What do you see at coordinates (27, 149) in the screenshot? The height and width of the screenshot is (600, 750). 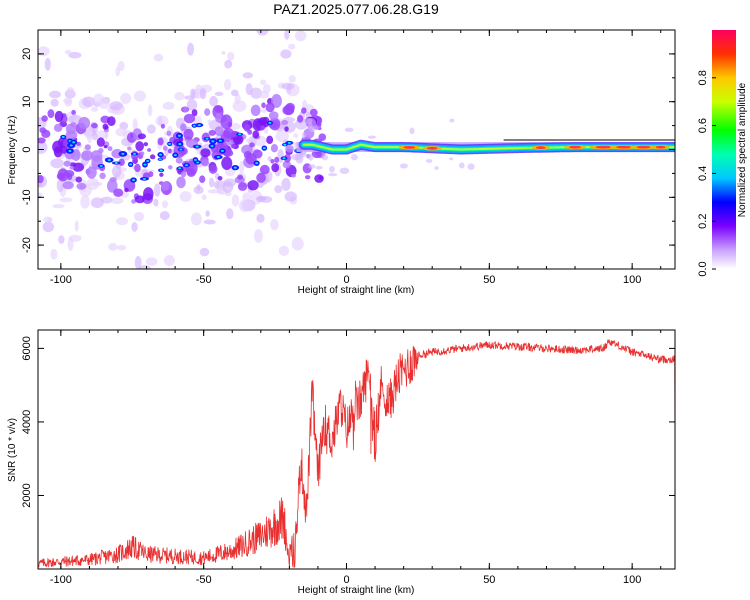 I see `y-tick-label: 0` at bounding box center [27, 149].